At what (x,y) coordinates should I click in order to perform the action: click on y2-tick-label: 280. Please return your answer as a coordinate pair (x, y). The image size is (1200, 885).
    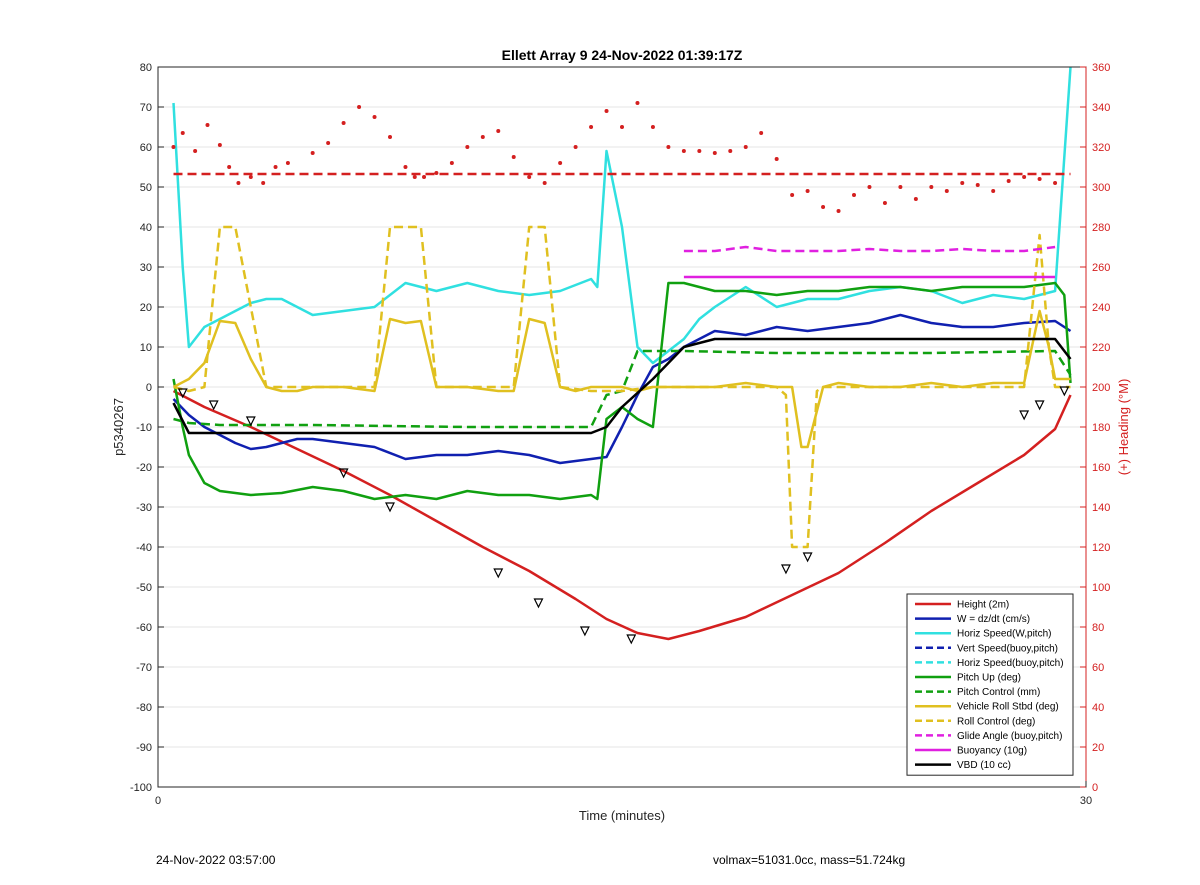
    Looking at the image, I should click on (1101, 228).